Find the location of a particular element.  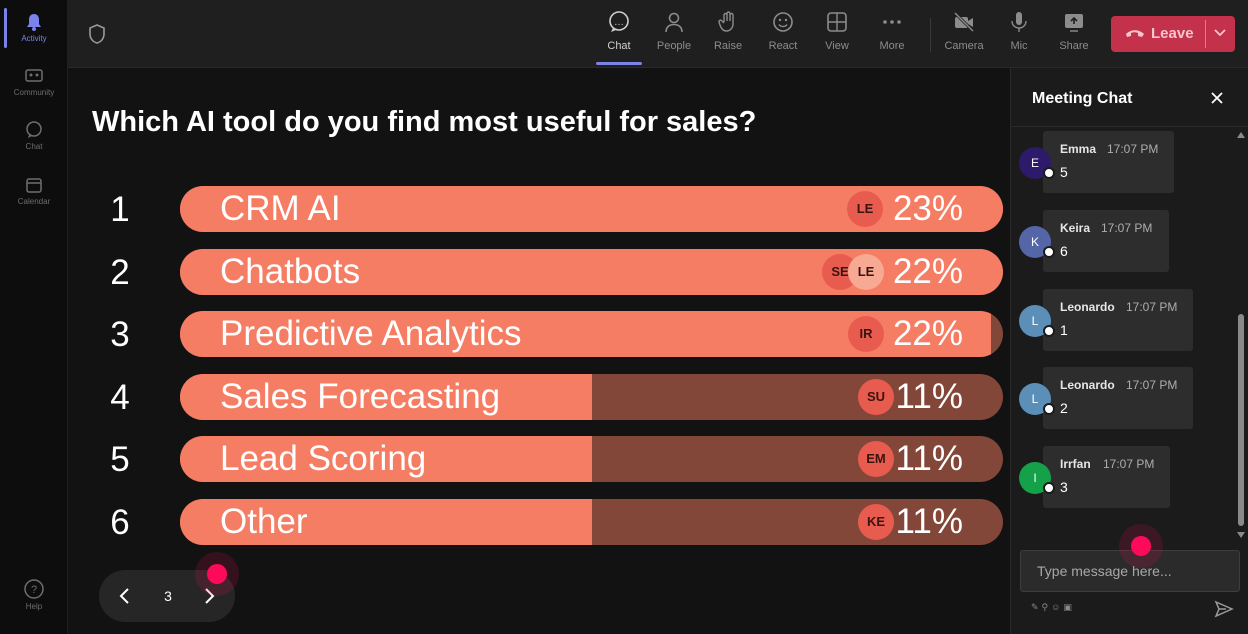

leave-button: Leave is located at coordinates (1173, 34).